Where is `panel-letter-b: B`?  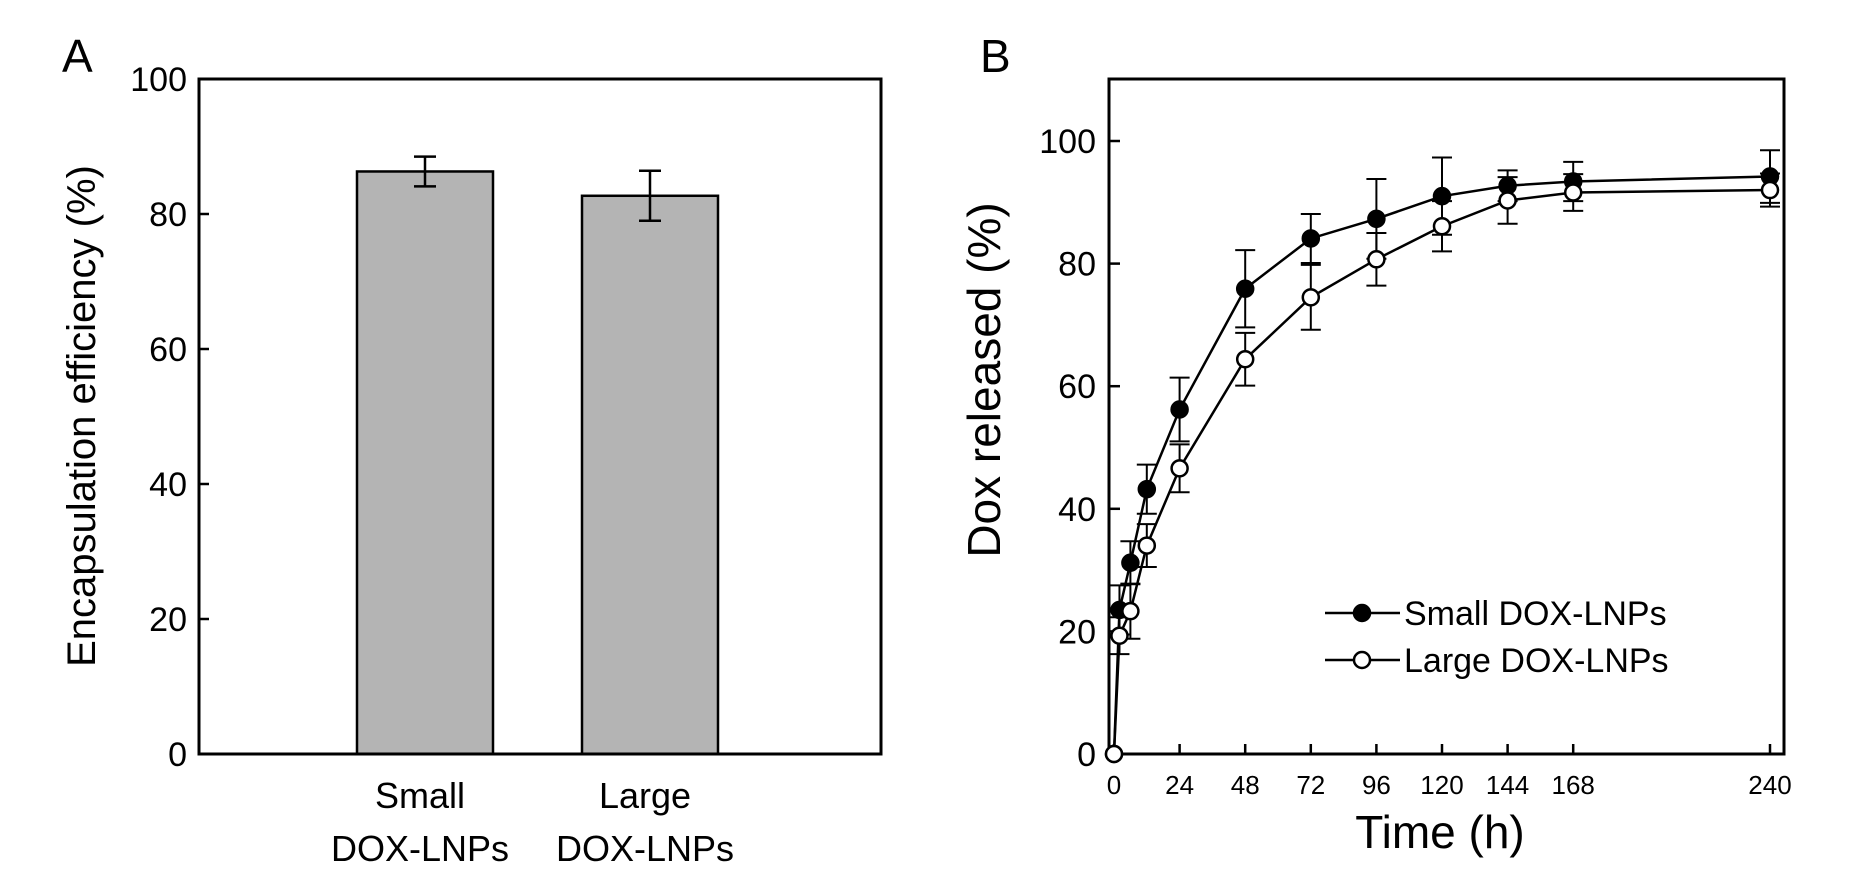 panel-letter-b: B is located at coordinates (995, 56).